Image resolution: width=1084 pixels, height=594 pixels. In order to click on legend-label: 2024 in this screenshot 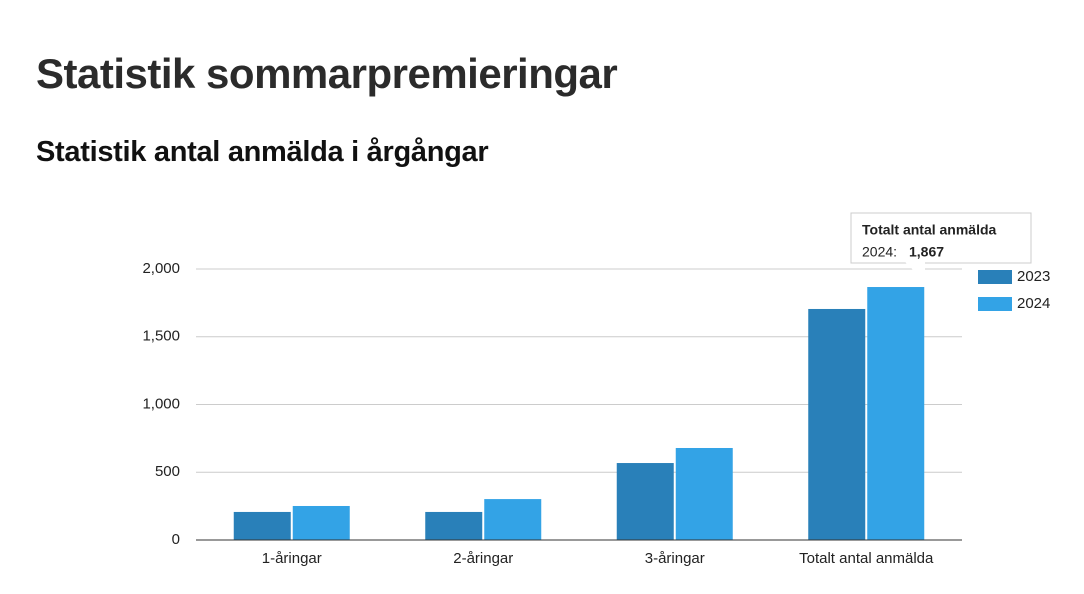, I will do `click(1033, 303)`.